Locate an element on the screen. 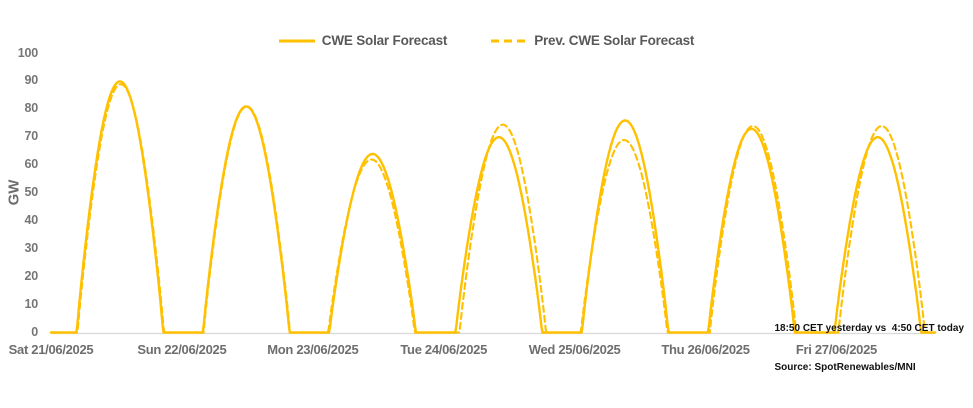  y-axis-tick-label: 70 is located at coordinates (31, 136).